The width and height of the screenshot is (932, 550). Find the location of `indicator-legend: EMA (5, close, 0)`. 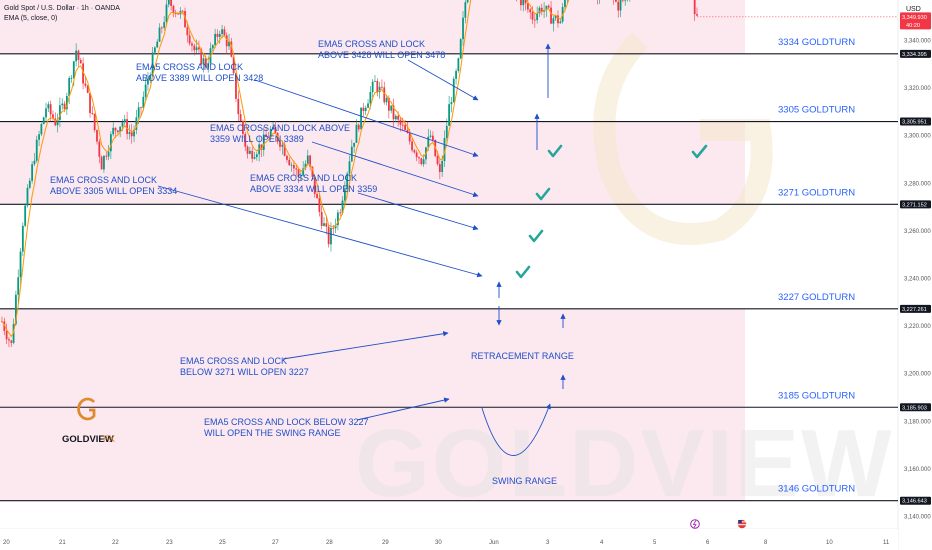

indicator-legend: EMA (5, close, 0) is located at coordinates (30, 18).